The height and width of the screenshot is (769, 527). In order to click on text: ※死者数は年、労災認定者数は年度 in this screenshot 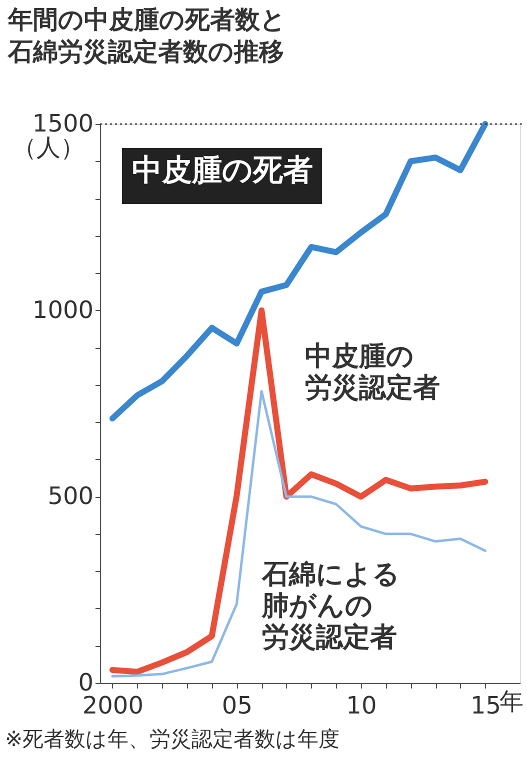, I will do `click(172, 739)`.